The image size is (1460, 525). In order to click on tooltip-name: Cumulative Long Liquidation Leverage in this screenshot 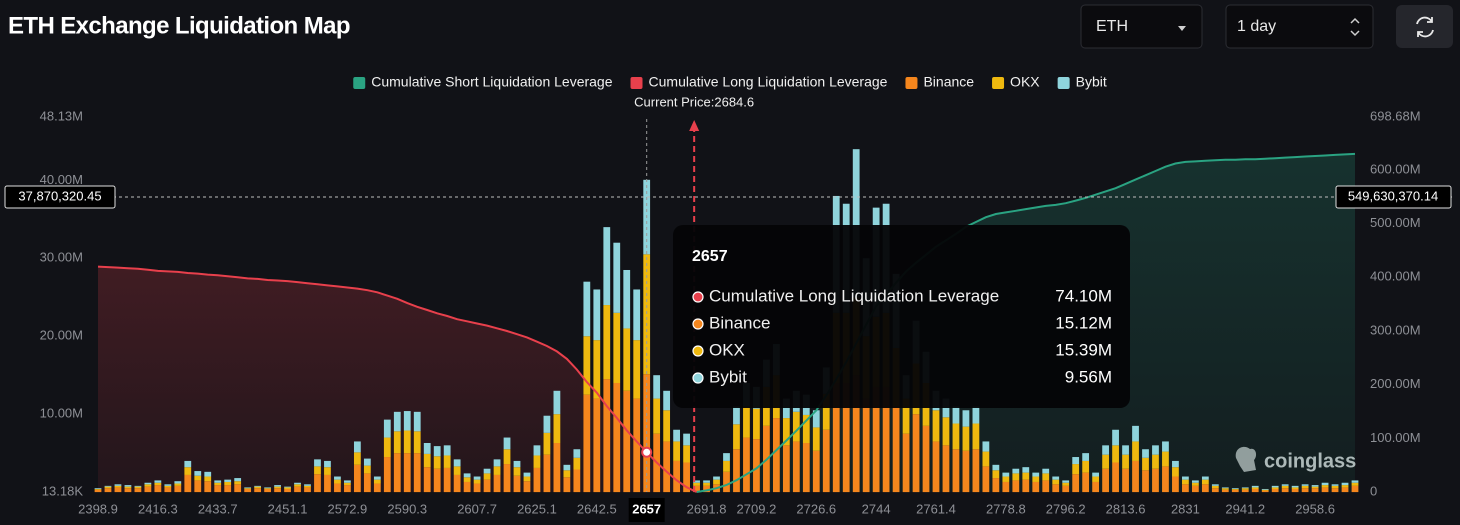, I will do `click(854, 295)`.